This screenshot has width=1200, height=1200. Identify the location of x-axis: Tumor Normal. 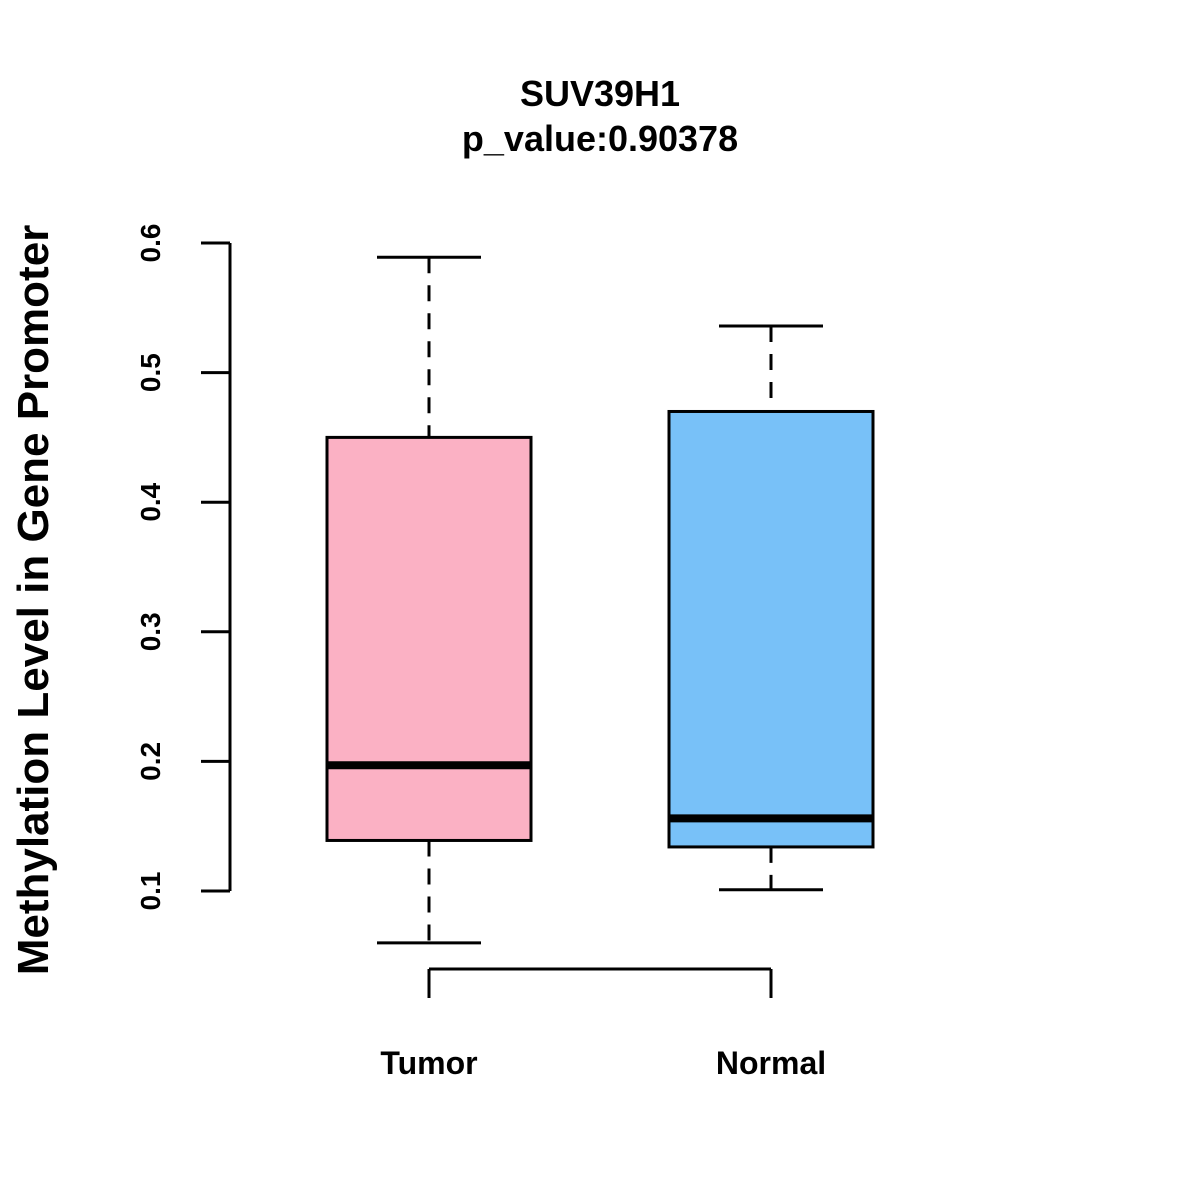
(603, 1024).